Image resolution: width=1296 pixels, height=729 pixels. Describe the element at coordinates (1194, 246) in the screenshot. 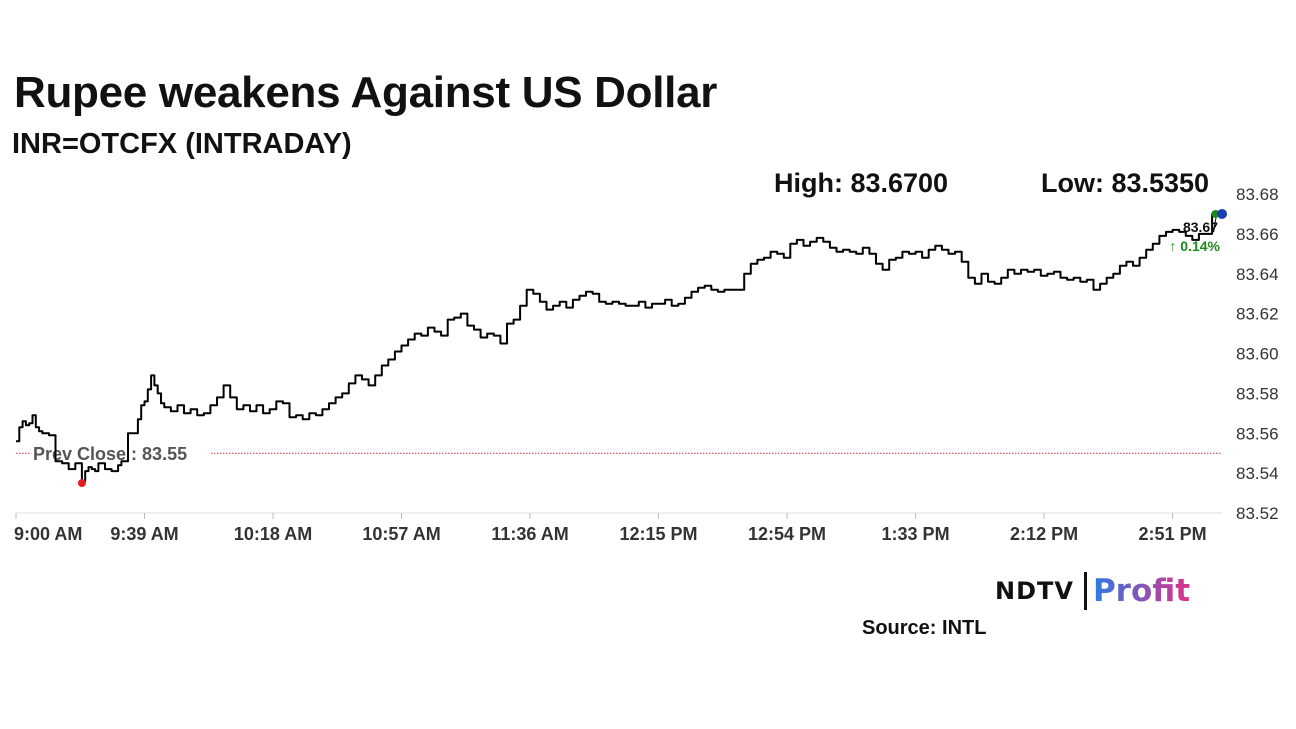

I see `change-percent-label: ↑ 0.14%` at that location.